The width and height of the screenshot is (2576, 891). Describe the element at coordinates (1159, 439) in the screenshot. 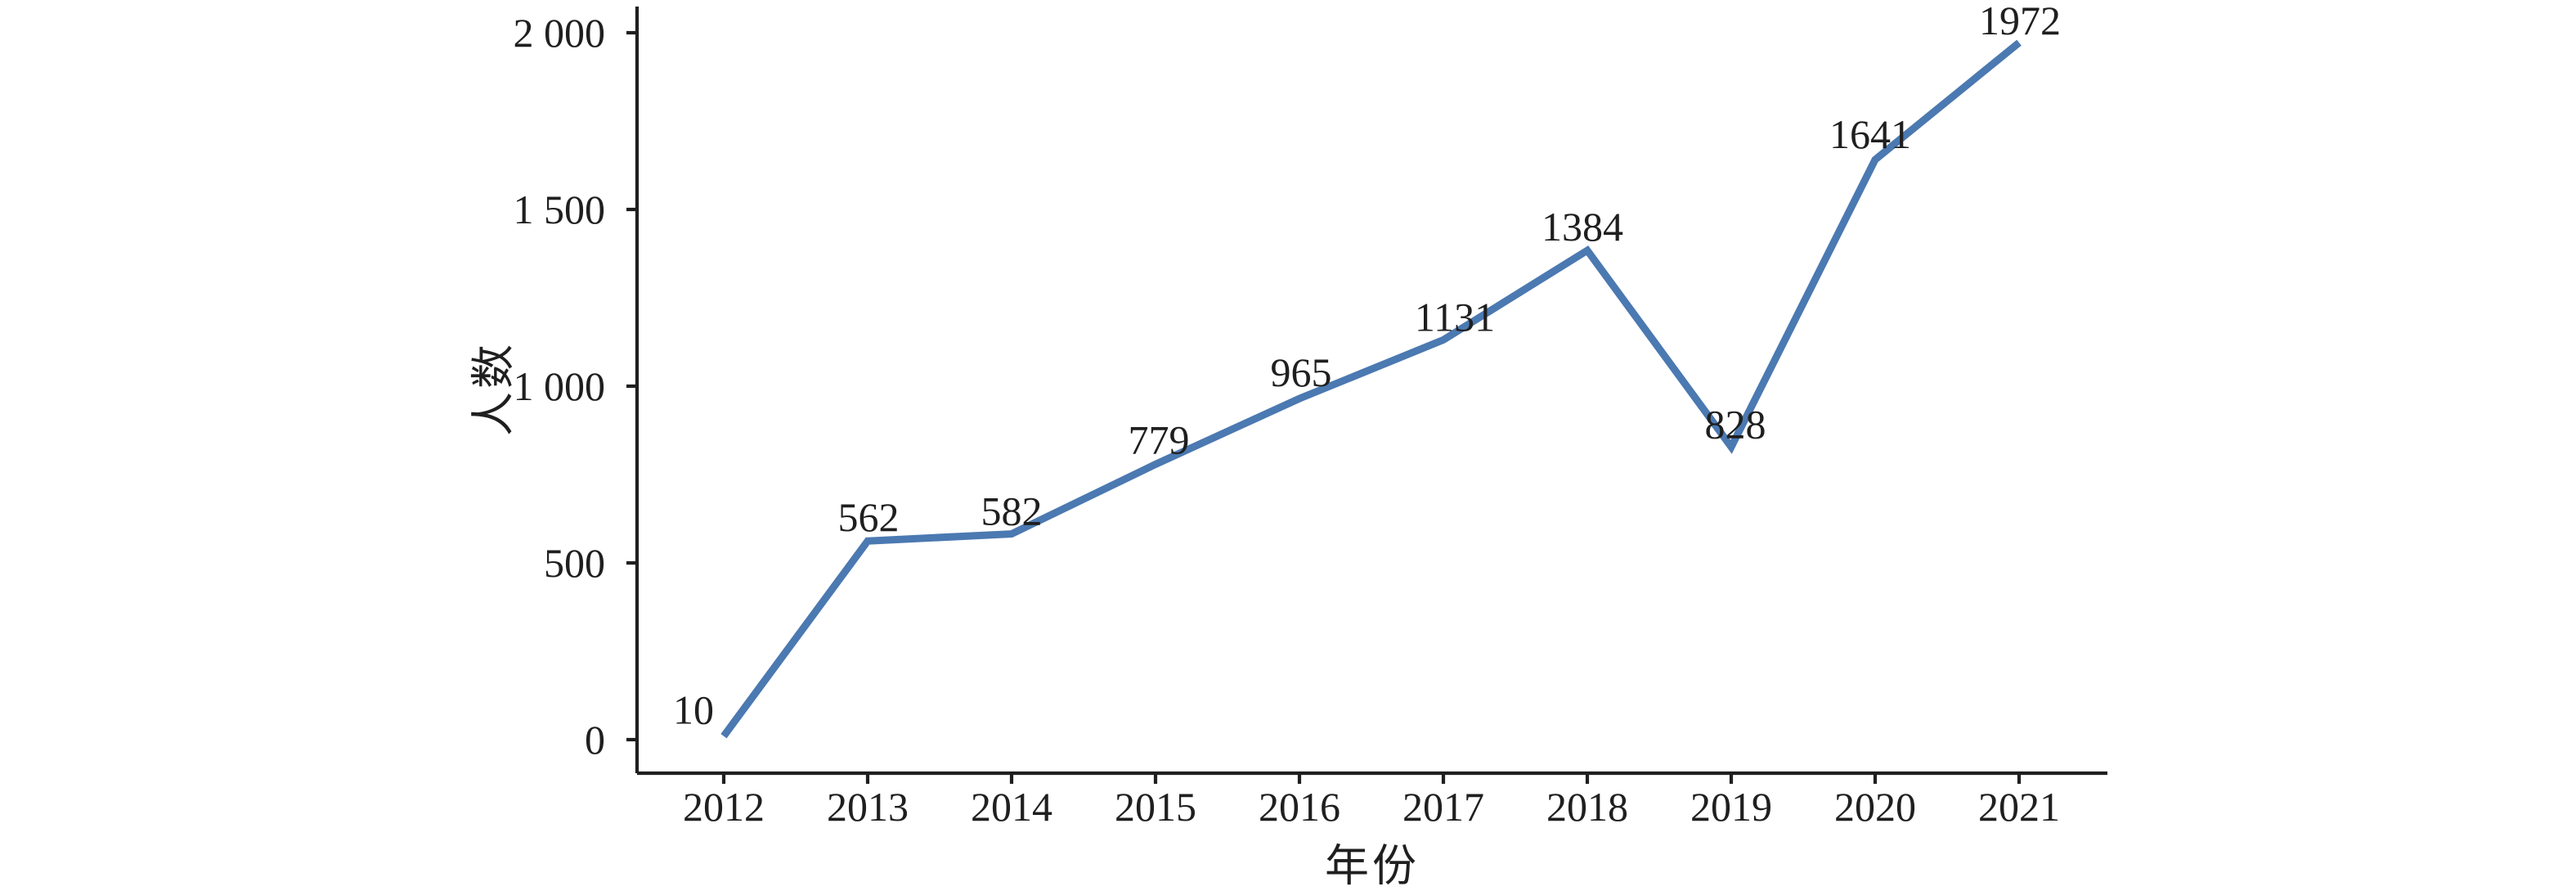

I see `data-point-label: 779` at that location.